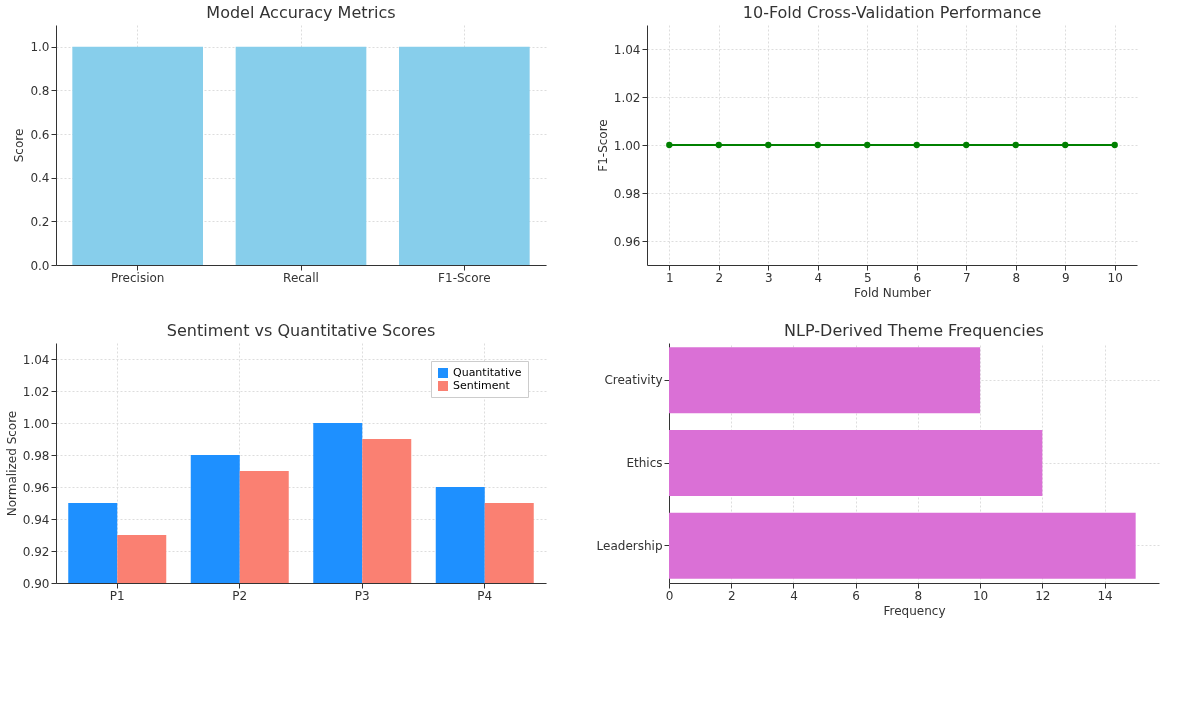 This screenshot has height=706, width=1203. I want to click on y-tick-label: 1.0, so click(40, 47).